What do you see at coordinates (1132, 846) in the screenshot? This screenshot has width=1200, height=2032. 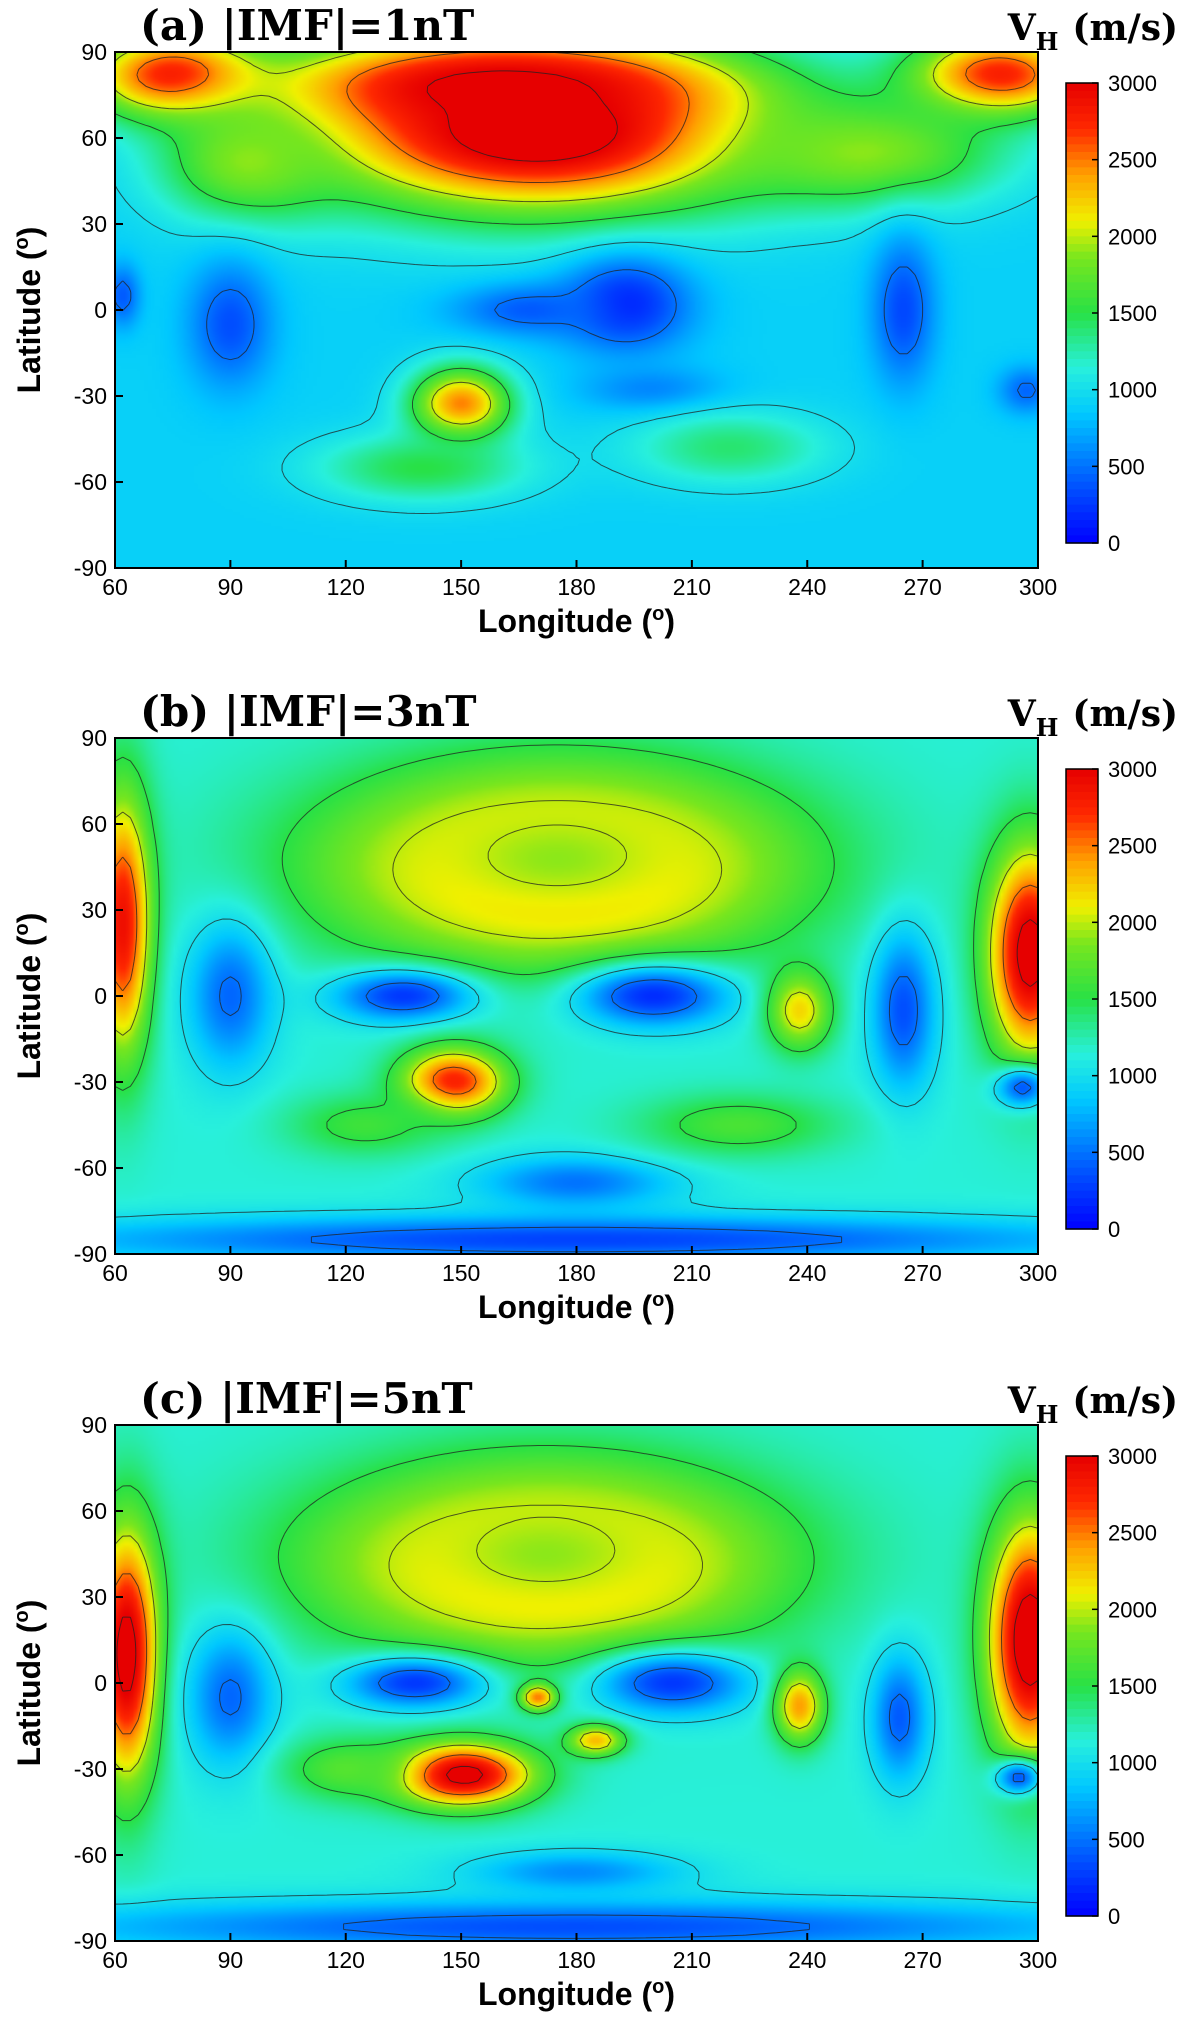 I see `colorbar-tick-label: 2500` at bounding box center [1132, 846].